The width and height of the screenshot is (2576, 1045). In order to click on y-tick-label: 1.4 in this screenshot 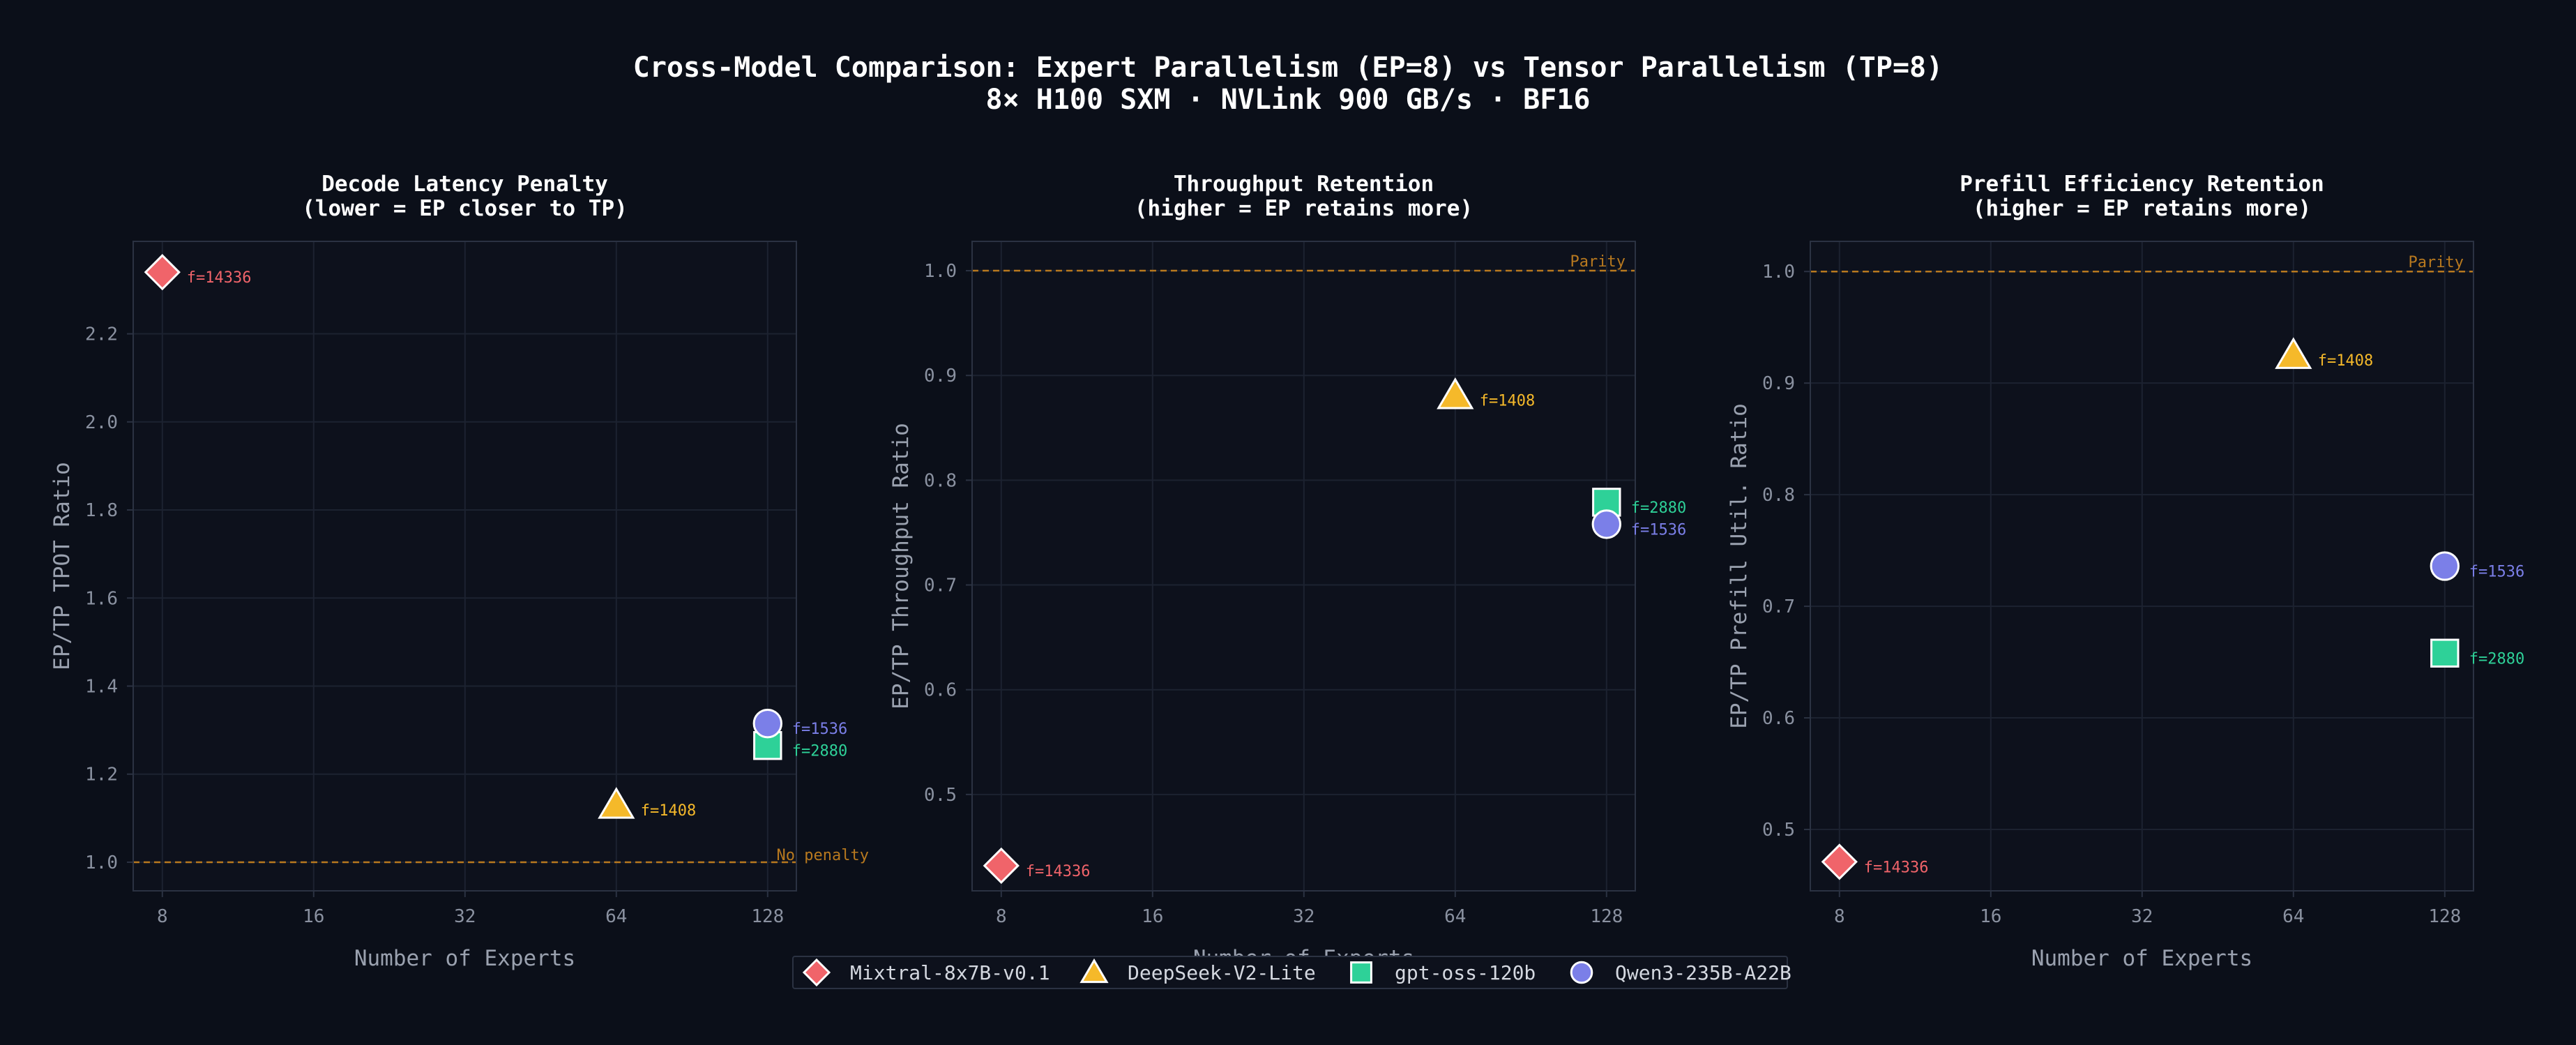, I will do `click(101, 686)`.